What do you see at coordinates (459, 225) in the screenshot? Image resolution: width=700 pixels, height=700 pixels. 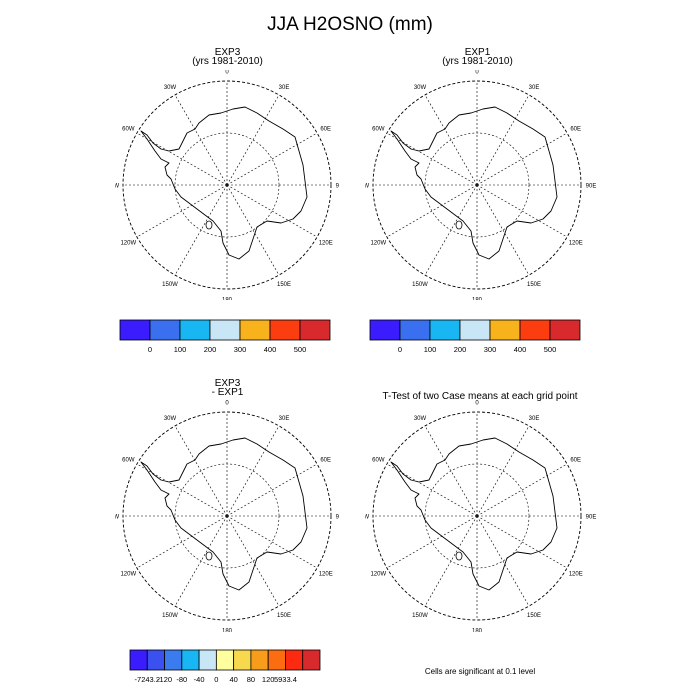 I see `ice-shelf-island` at bounding box center [459, 225].